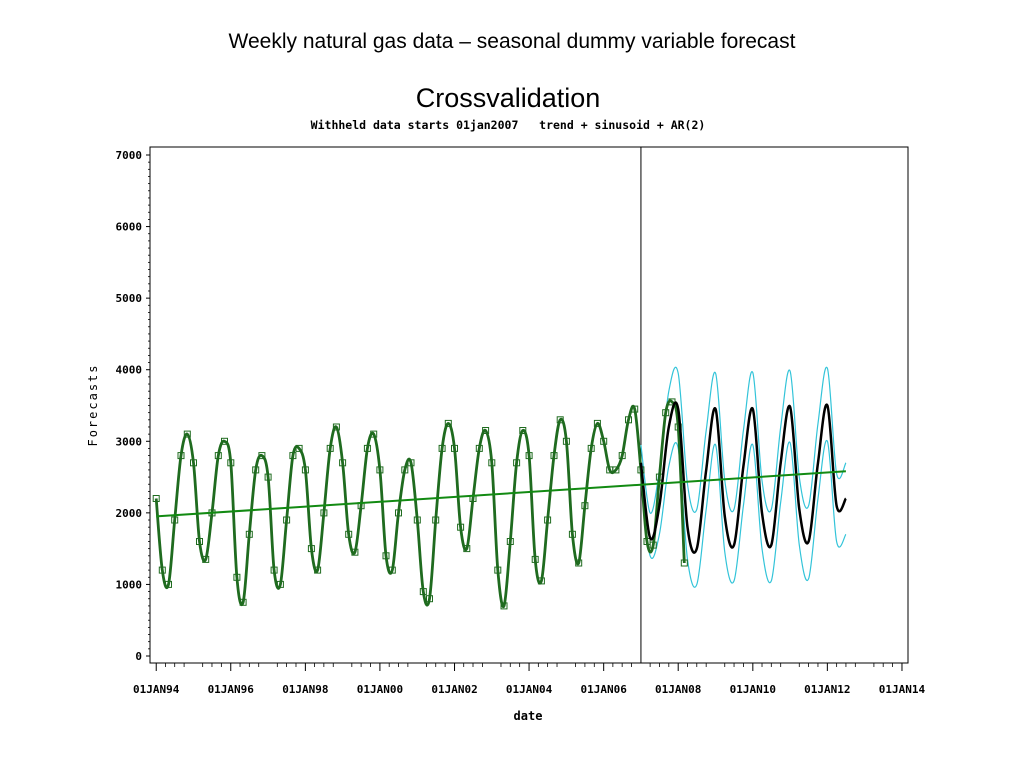 The height and width of the screenshot is (768, 1024). I want to click on y-tick-label: 2000, so click(129, 513).